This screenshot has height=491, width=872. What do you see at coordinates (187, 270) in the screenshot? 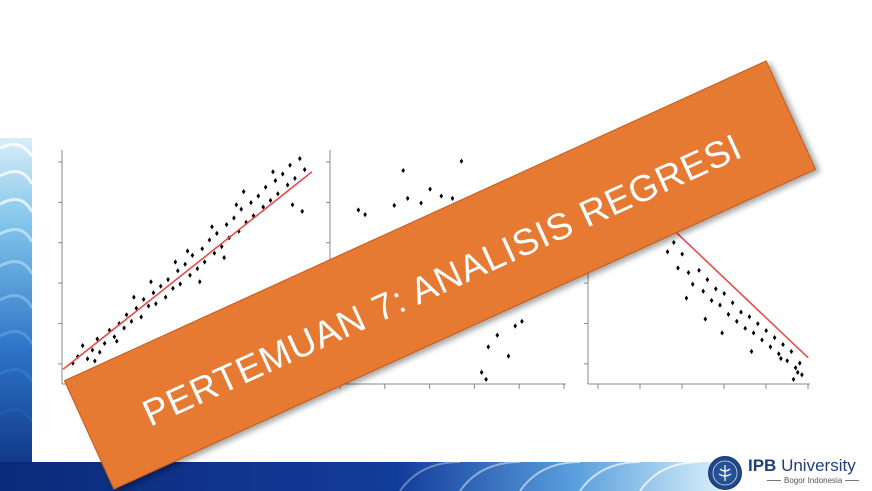
I see `regression-line` at bounding box center [187, 270].